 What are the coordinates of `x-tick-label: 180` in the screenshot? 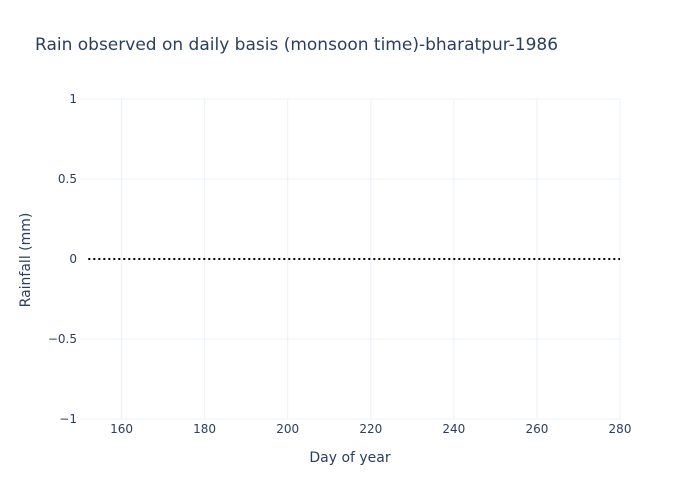 It's located at (204, 429).